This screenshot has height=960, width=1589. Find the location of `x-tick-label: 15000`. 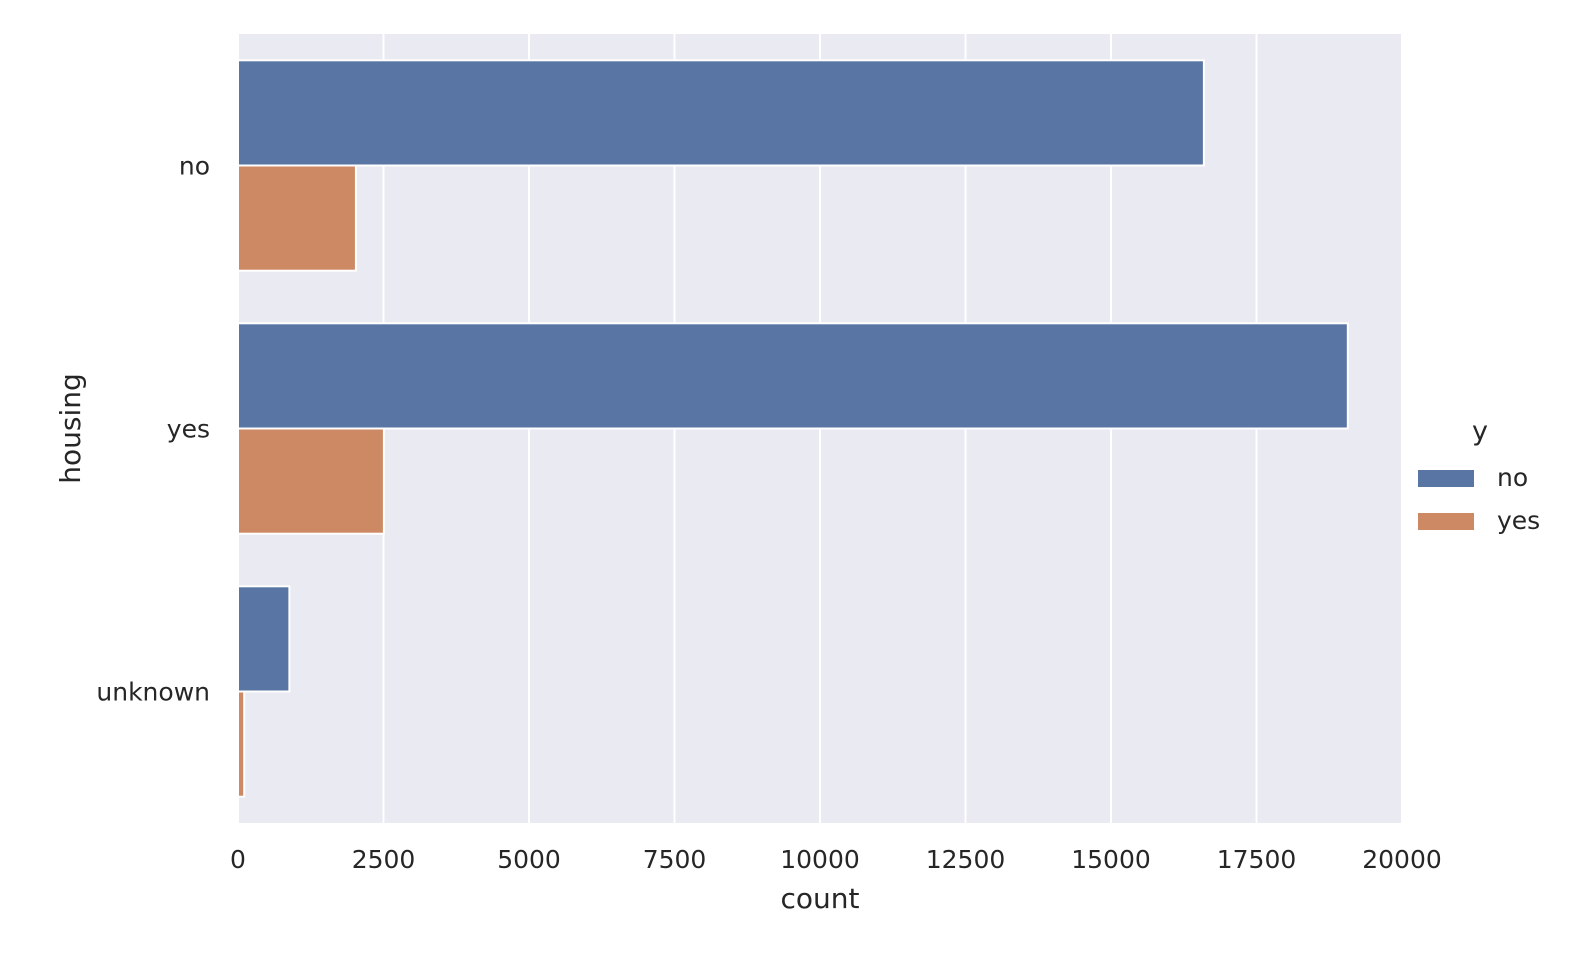

x-tick-label: 15000 is located at coordinates (1111, 859).